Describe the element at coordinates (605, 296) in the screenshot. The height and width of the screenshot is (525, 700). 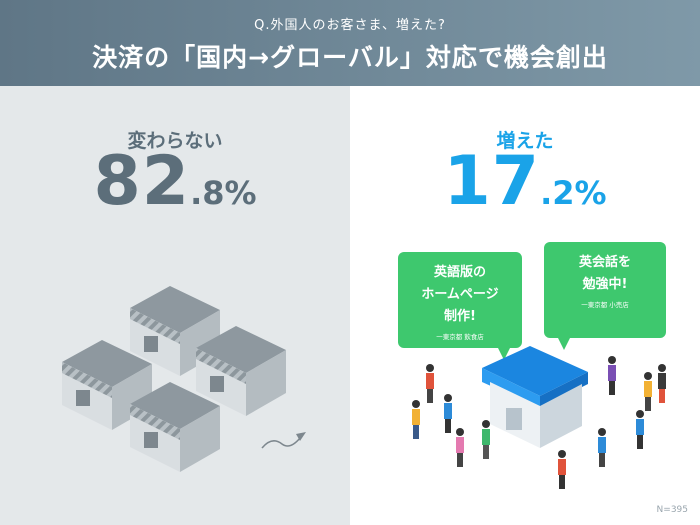
I see `speech-bubble-english: 英会話を 勉強中! 一東京都 小売店` at that location.